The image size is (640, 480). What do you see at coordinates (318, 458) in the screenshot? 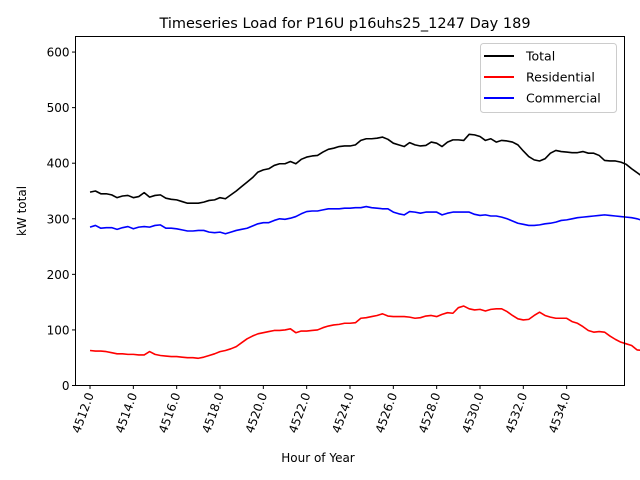
I see `x-axis-label: Hour of Year` at bounding box center [318, 458].